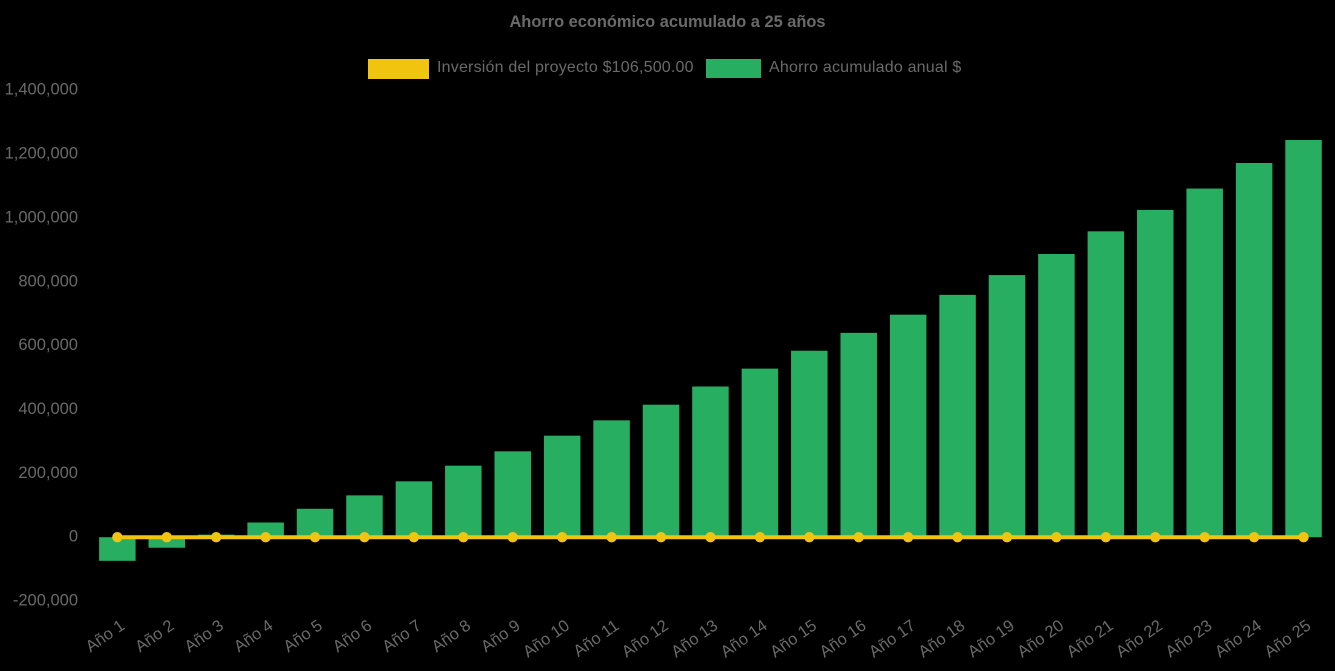 Image resolution: width=1335 pixels, height=671 pixels. What do you see at coordinates (1007, 406) in the screenshot?
I see `bar-año-19` at bounding box center [1007, 406].